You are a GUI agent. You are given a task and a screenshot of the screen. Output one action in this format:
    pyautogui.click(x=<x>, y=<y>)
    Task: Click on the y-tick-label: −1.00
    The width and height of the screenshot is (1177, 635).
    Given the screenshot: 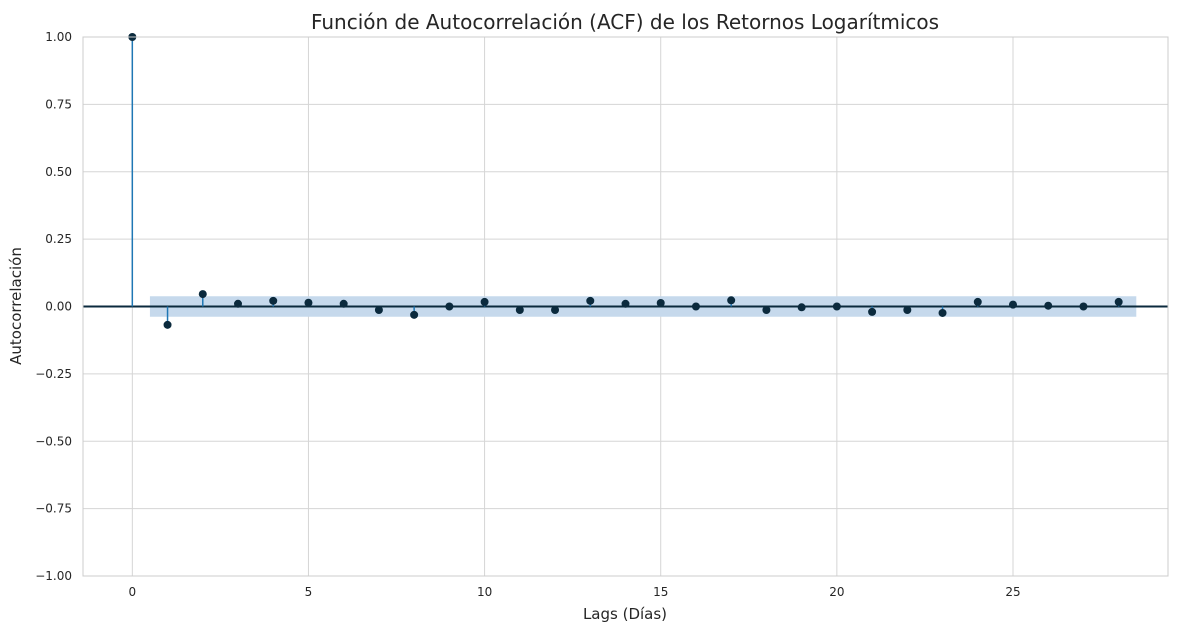 What is the action you would take?
    pyautogui.click(x=53, y=576)
    